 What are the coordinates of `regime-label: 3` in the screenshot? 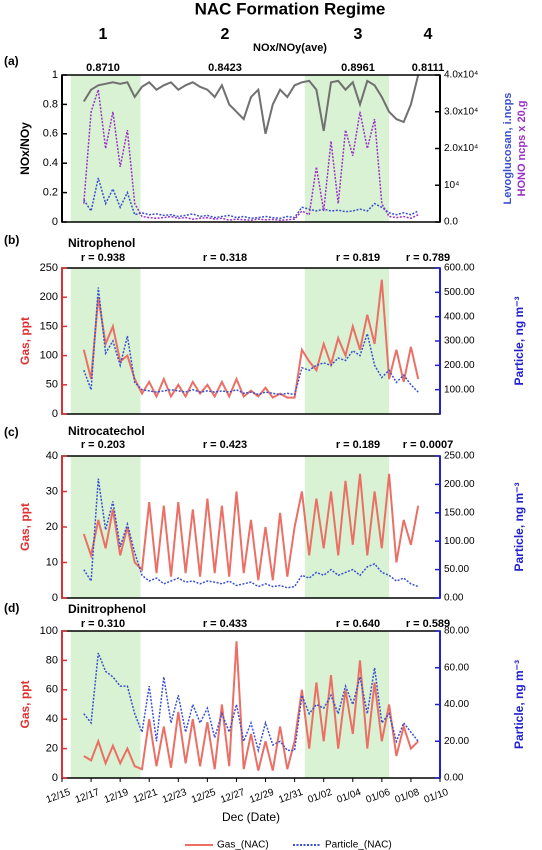 It's located at (358, 34).